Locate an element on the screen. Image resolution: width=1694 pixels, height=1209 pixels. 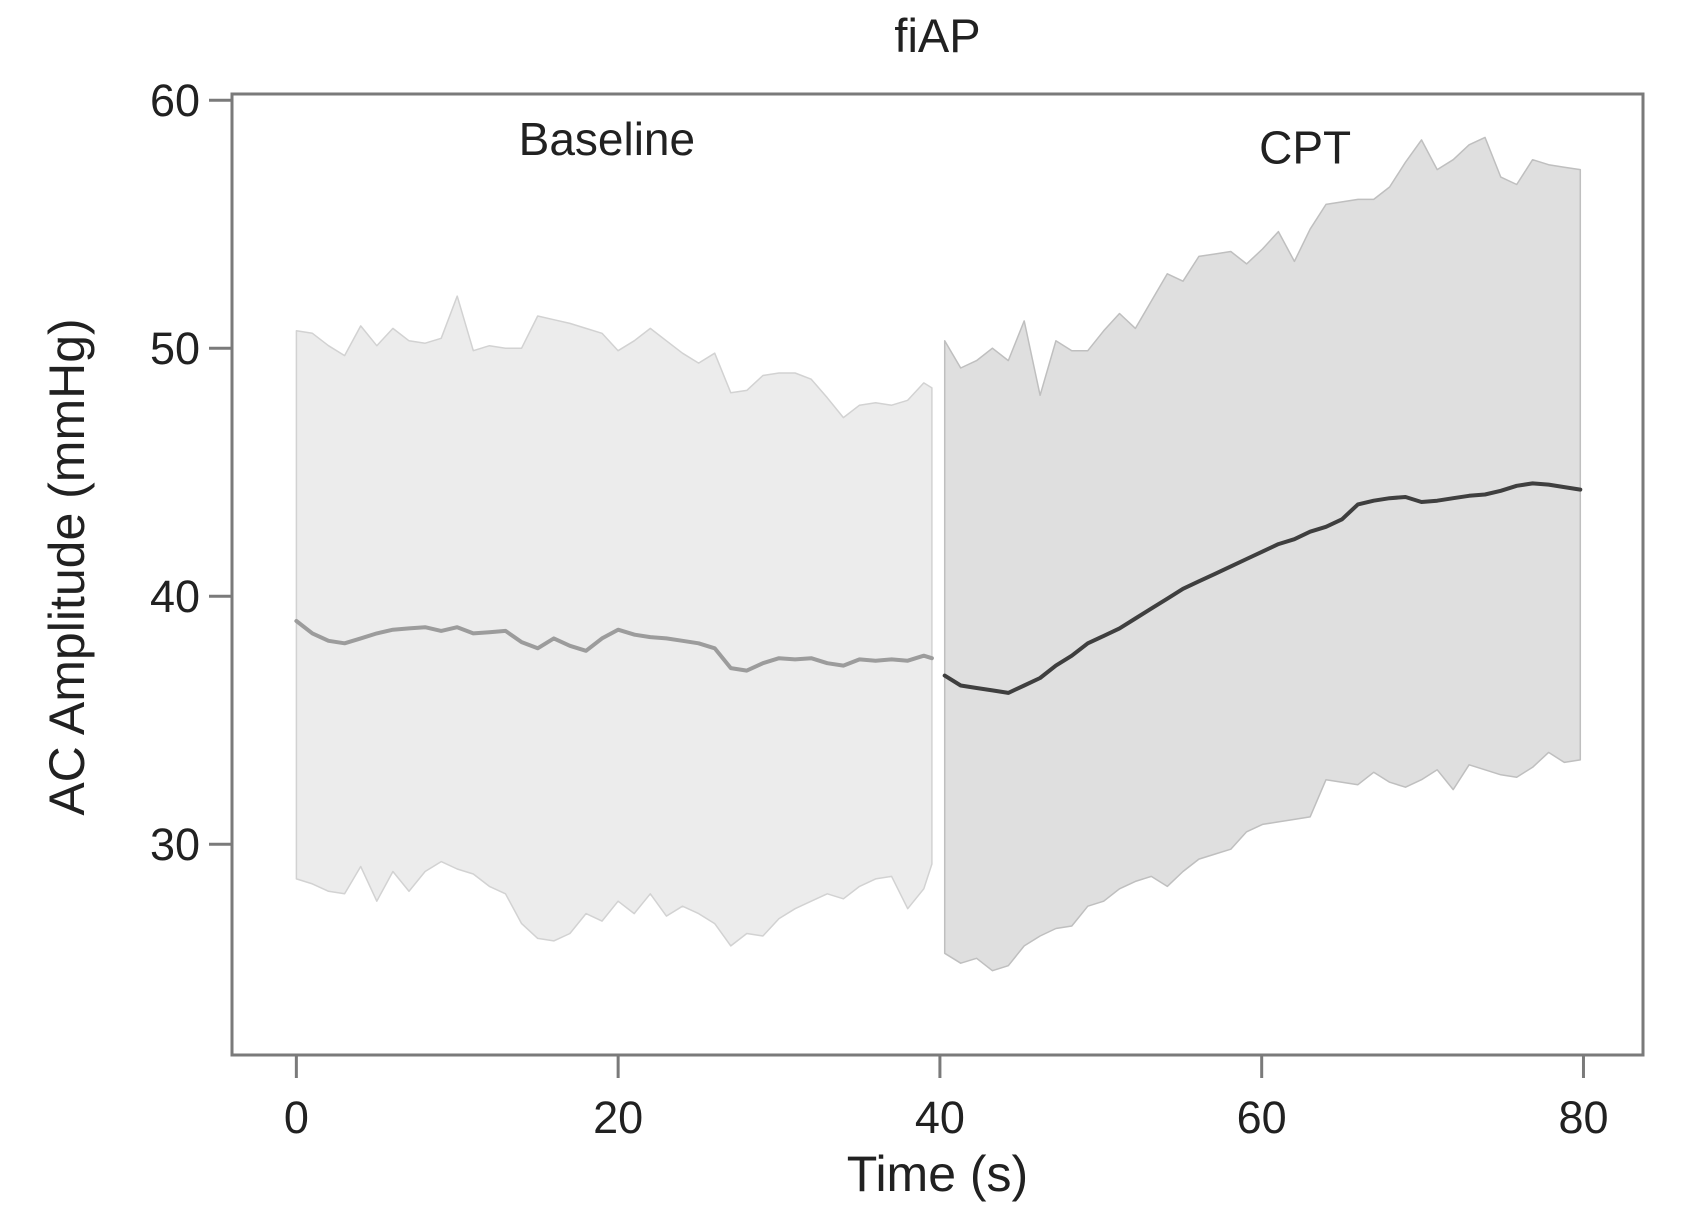
cpt-mean-line is located at coordinates (1262, 588).